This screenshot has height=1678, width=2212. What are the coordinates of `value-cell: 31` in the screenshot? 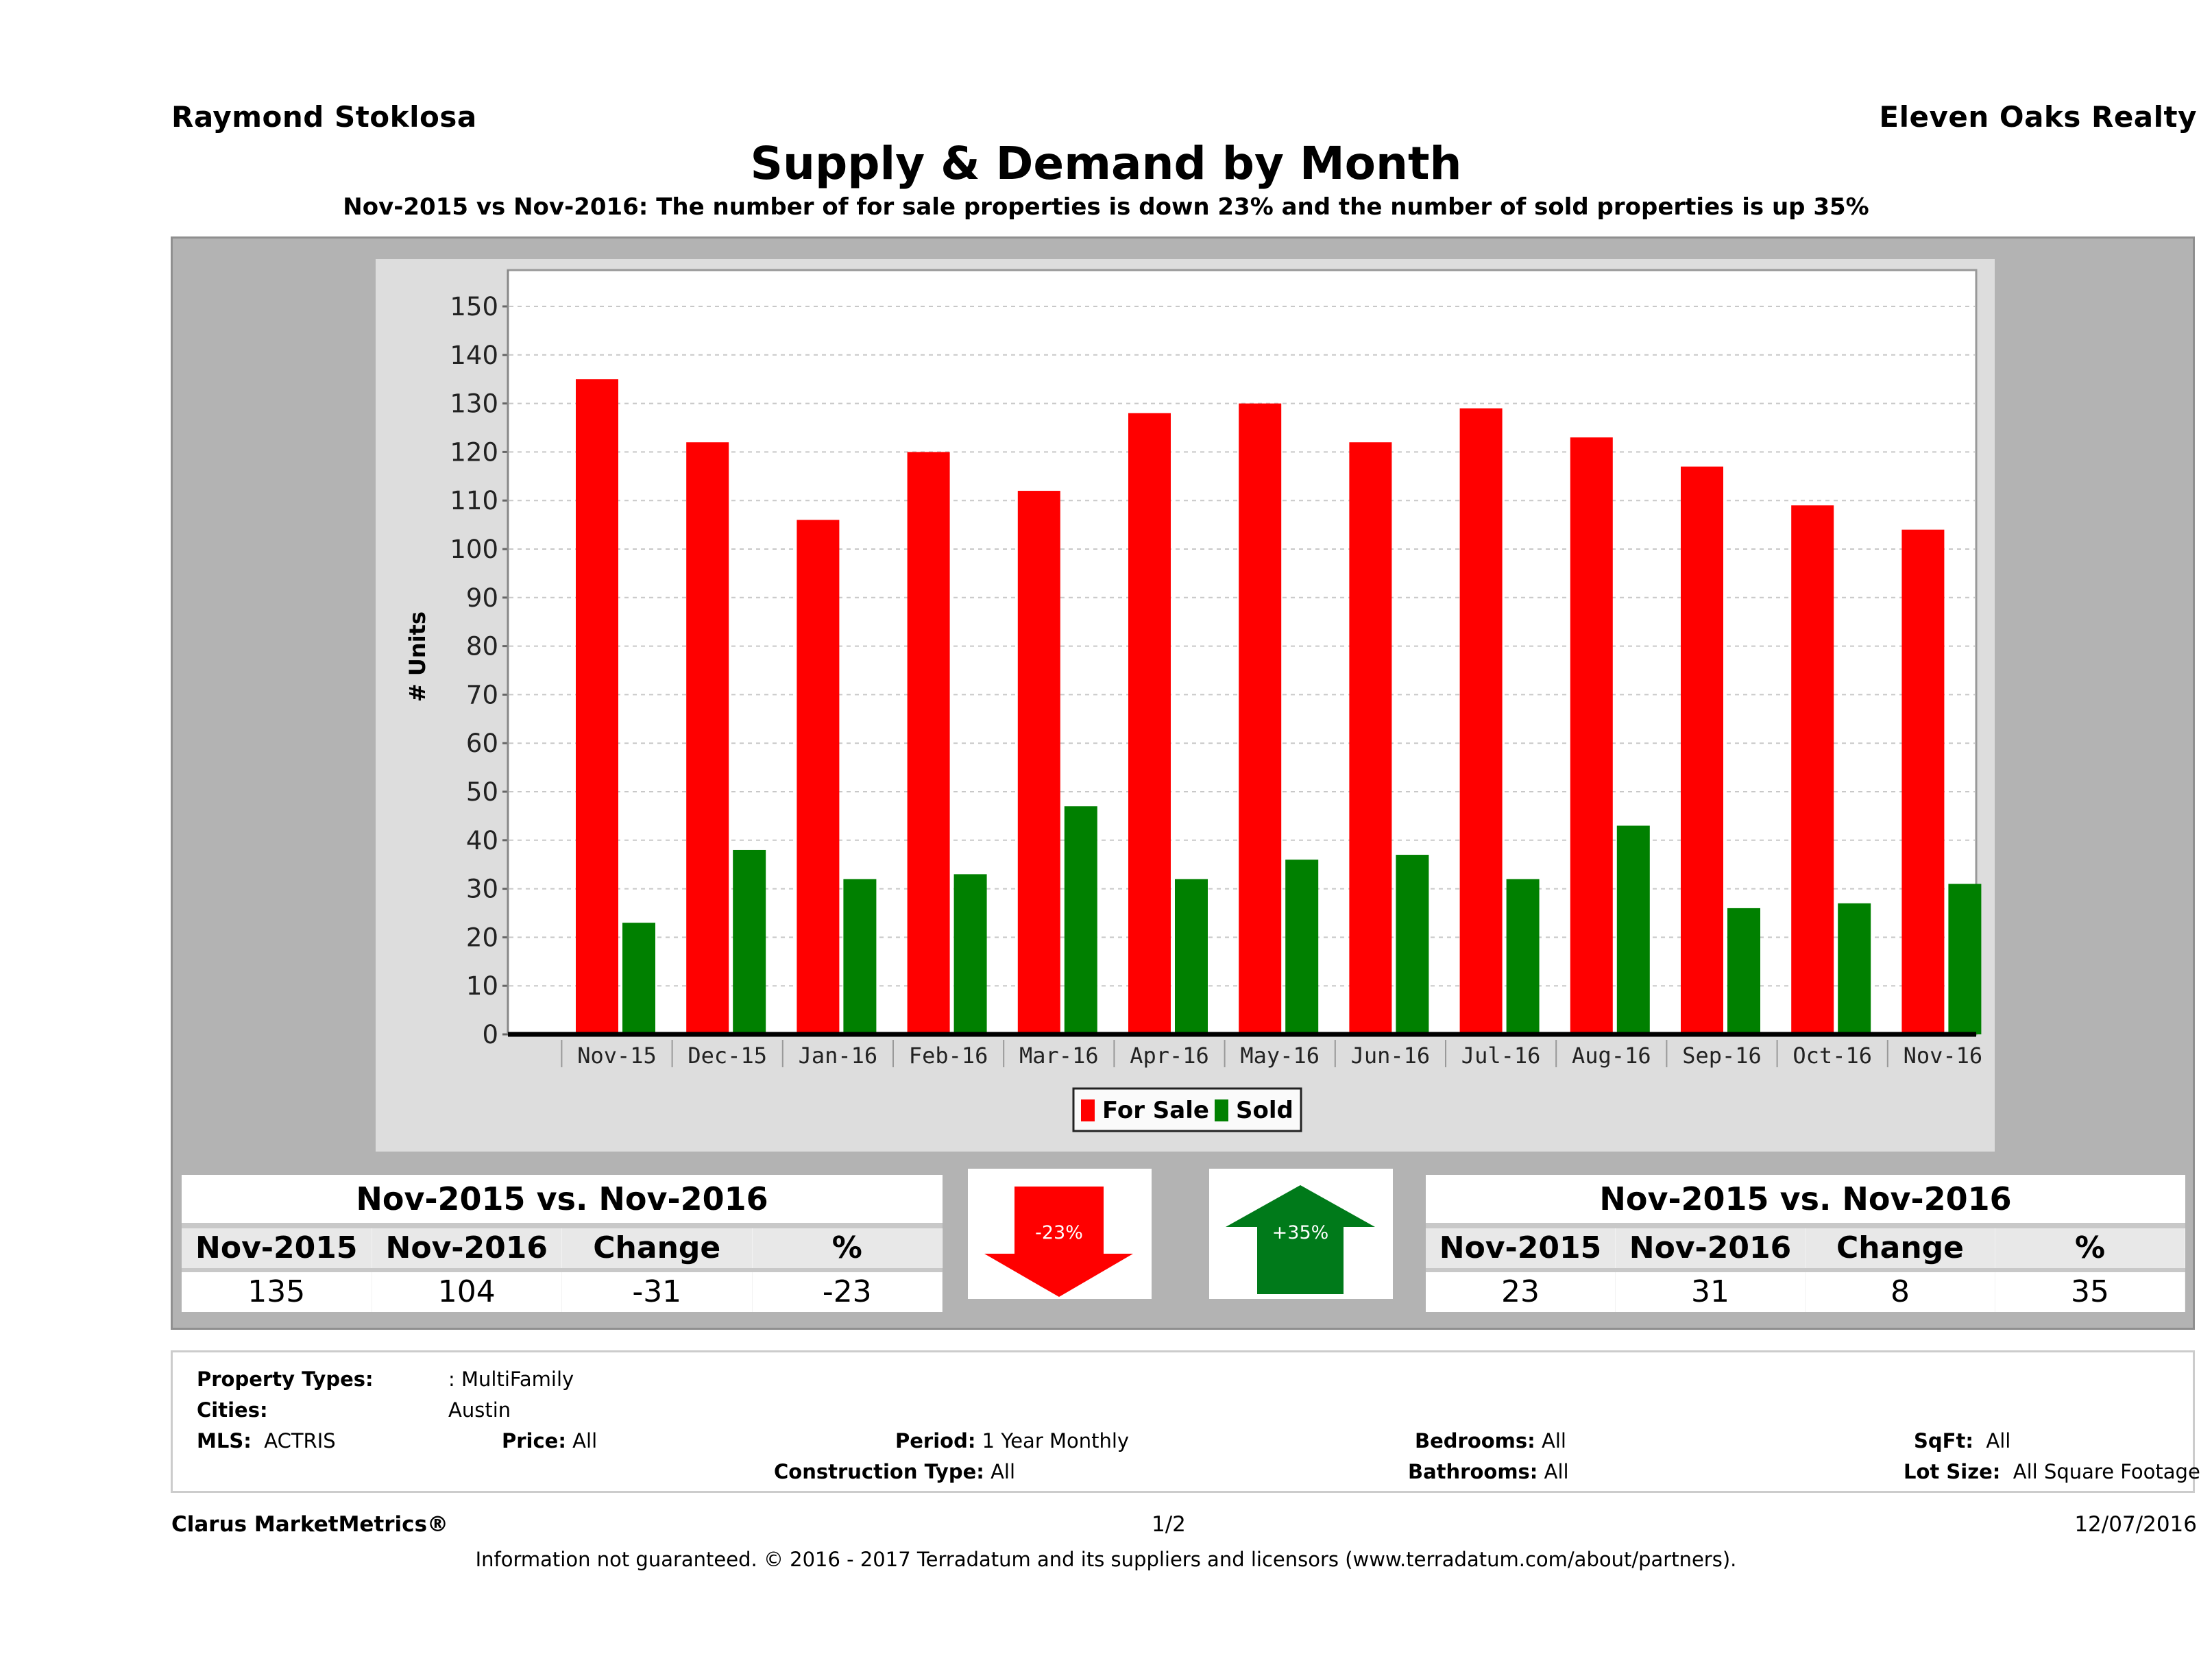 It's located at (1711, 1292).